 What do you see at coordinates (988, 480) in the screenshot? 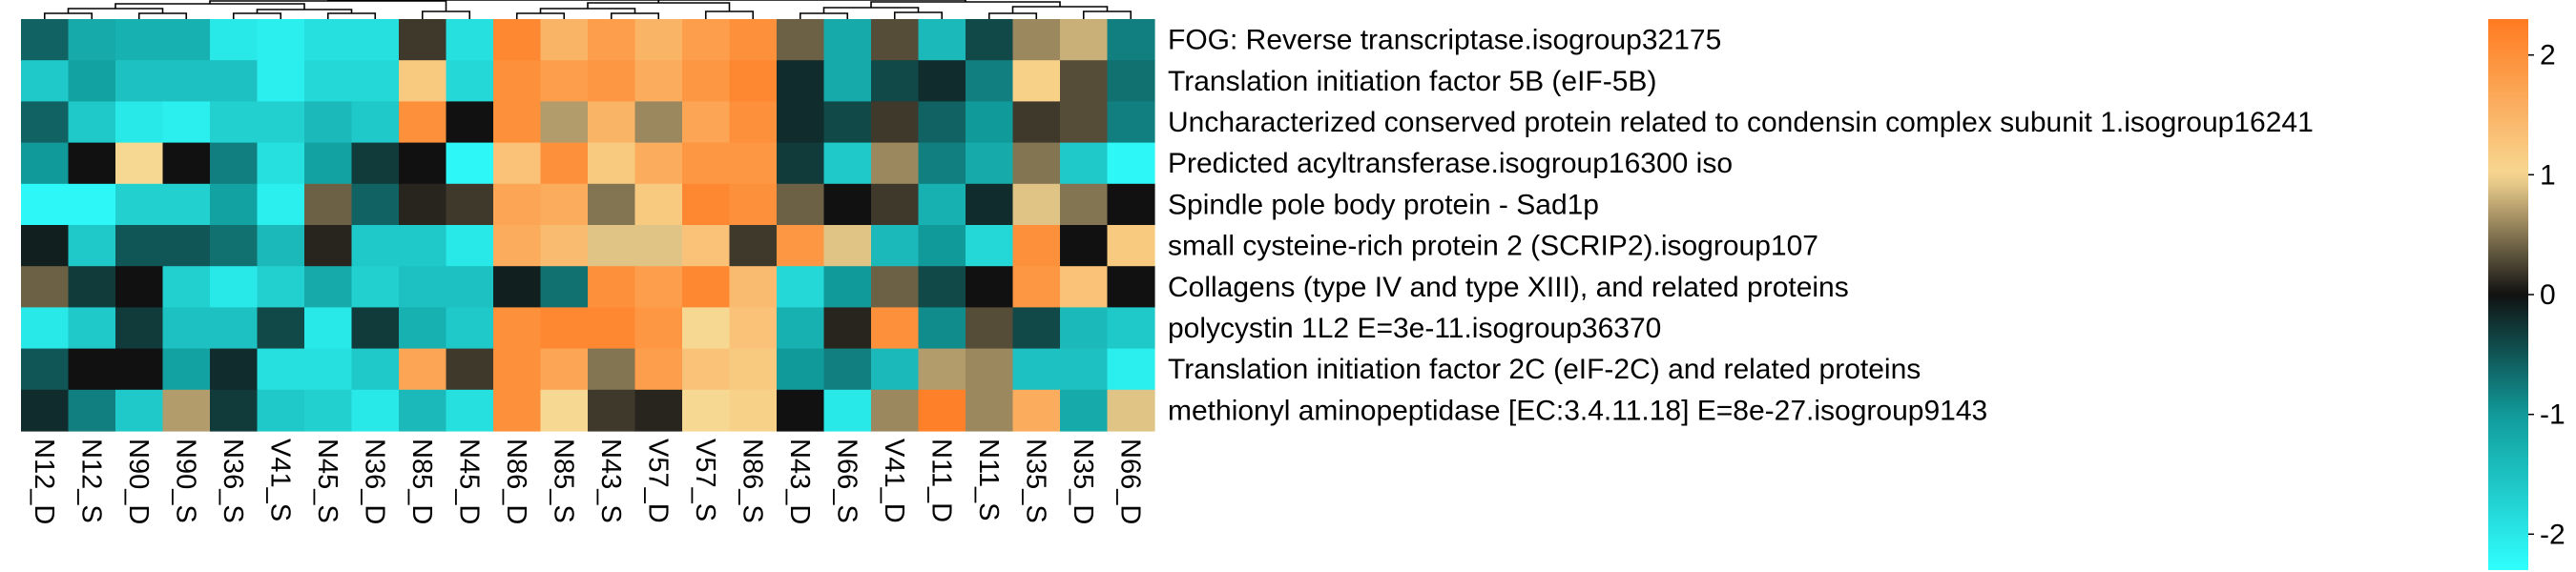
I see `column-label: N11_S` at bounding box center [988, 480].